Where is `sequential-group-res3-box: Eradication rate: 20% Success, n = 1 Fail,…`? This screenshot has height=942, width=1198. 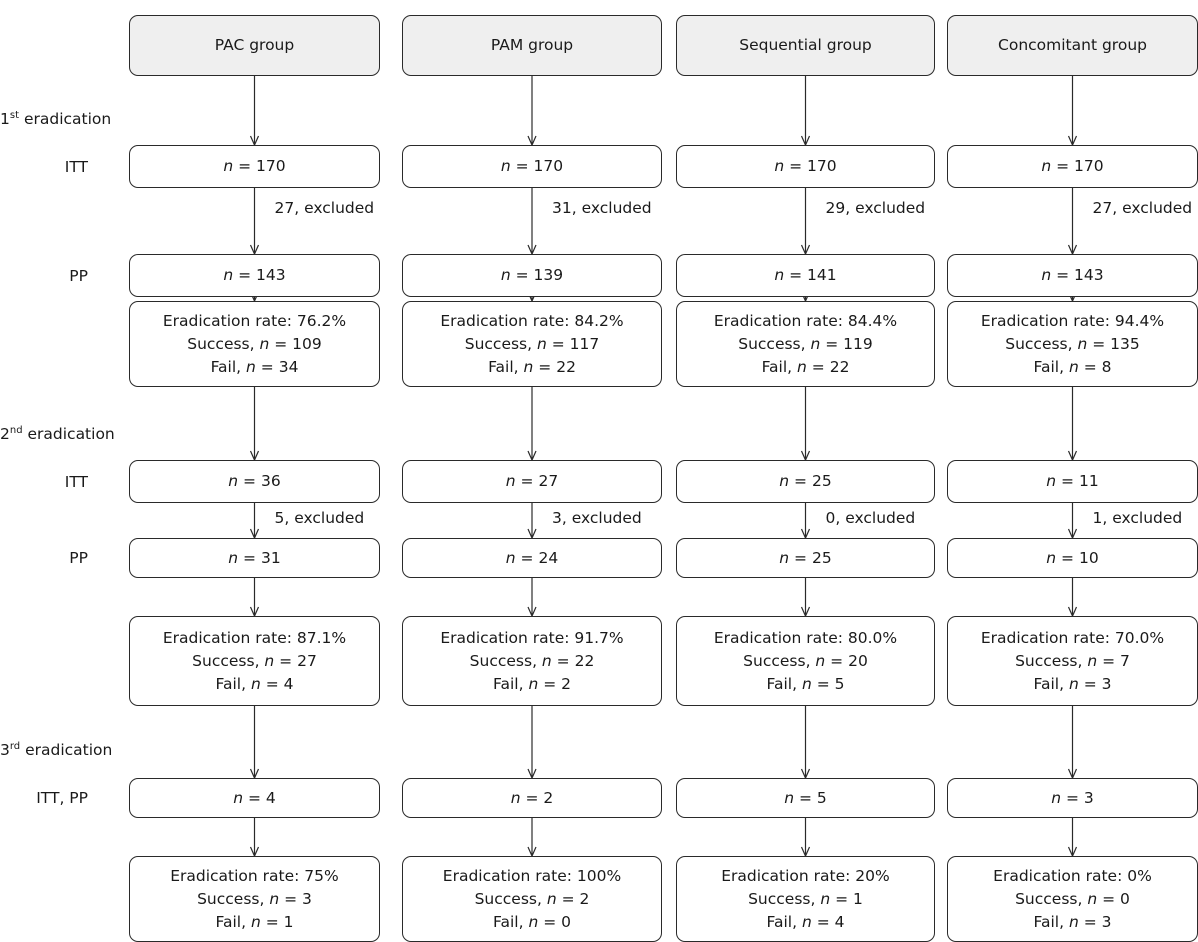 sequential-group-res3-box: Eradication rate: 20% Success, n = 1 Fail,… is located at coordinates (805, 899).